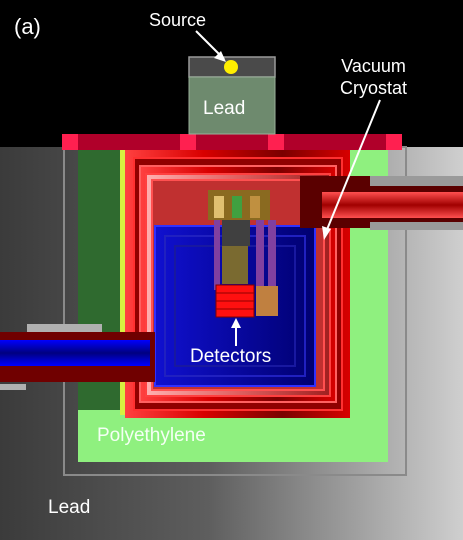 The height and width of the screenshot is (540, 463). I want to click on polyethylene-label: Polyethylene, so click(151, 435).